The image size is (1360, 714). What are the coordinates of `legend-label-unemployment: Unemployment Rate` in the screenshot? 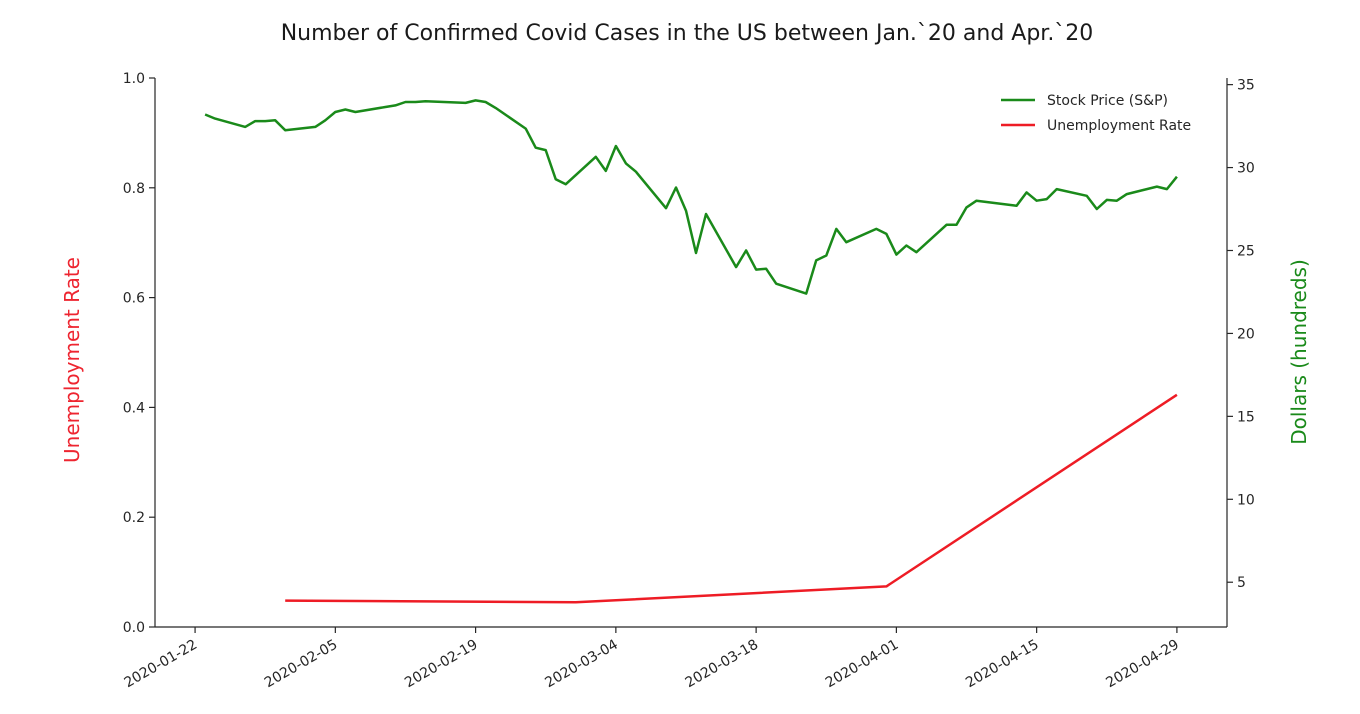 It's located at (1119, 126).